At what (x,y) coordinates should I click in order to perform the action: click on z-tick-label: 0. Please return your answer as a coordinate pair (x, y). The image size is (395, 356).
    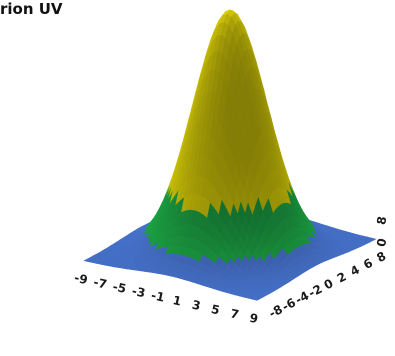
    Looking at the image, I should click on (381, 242).